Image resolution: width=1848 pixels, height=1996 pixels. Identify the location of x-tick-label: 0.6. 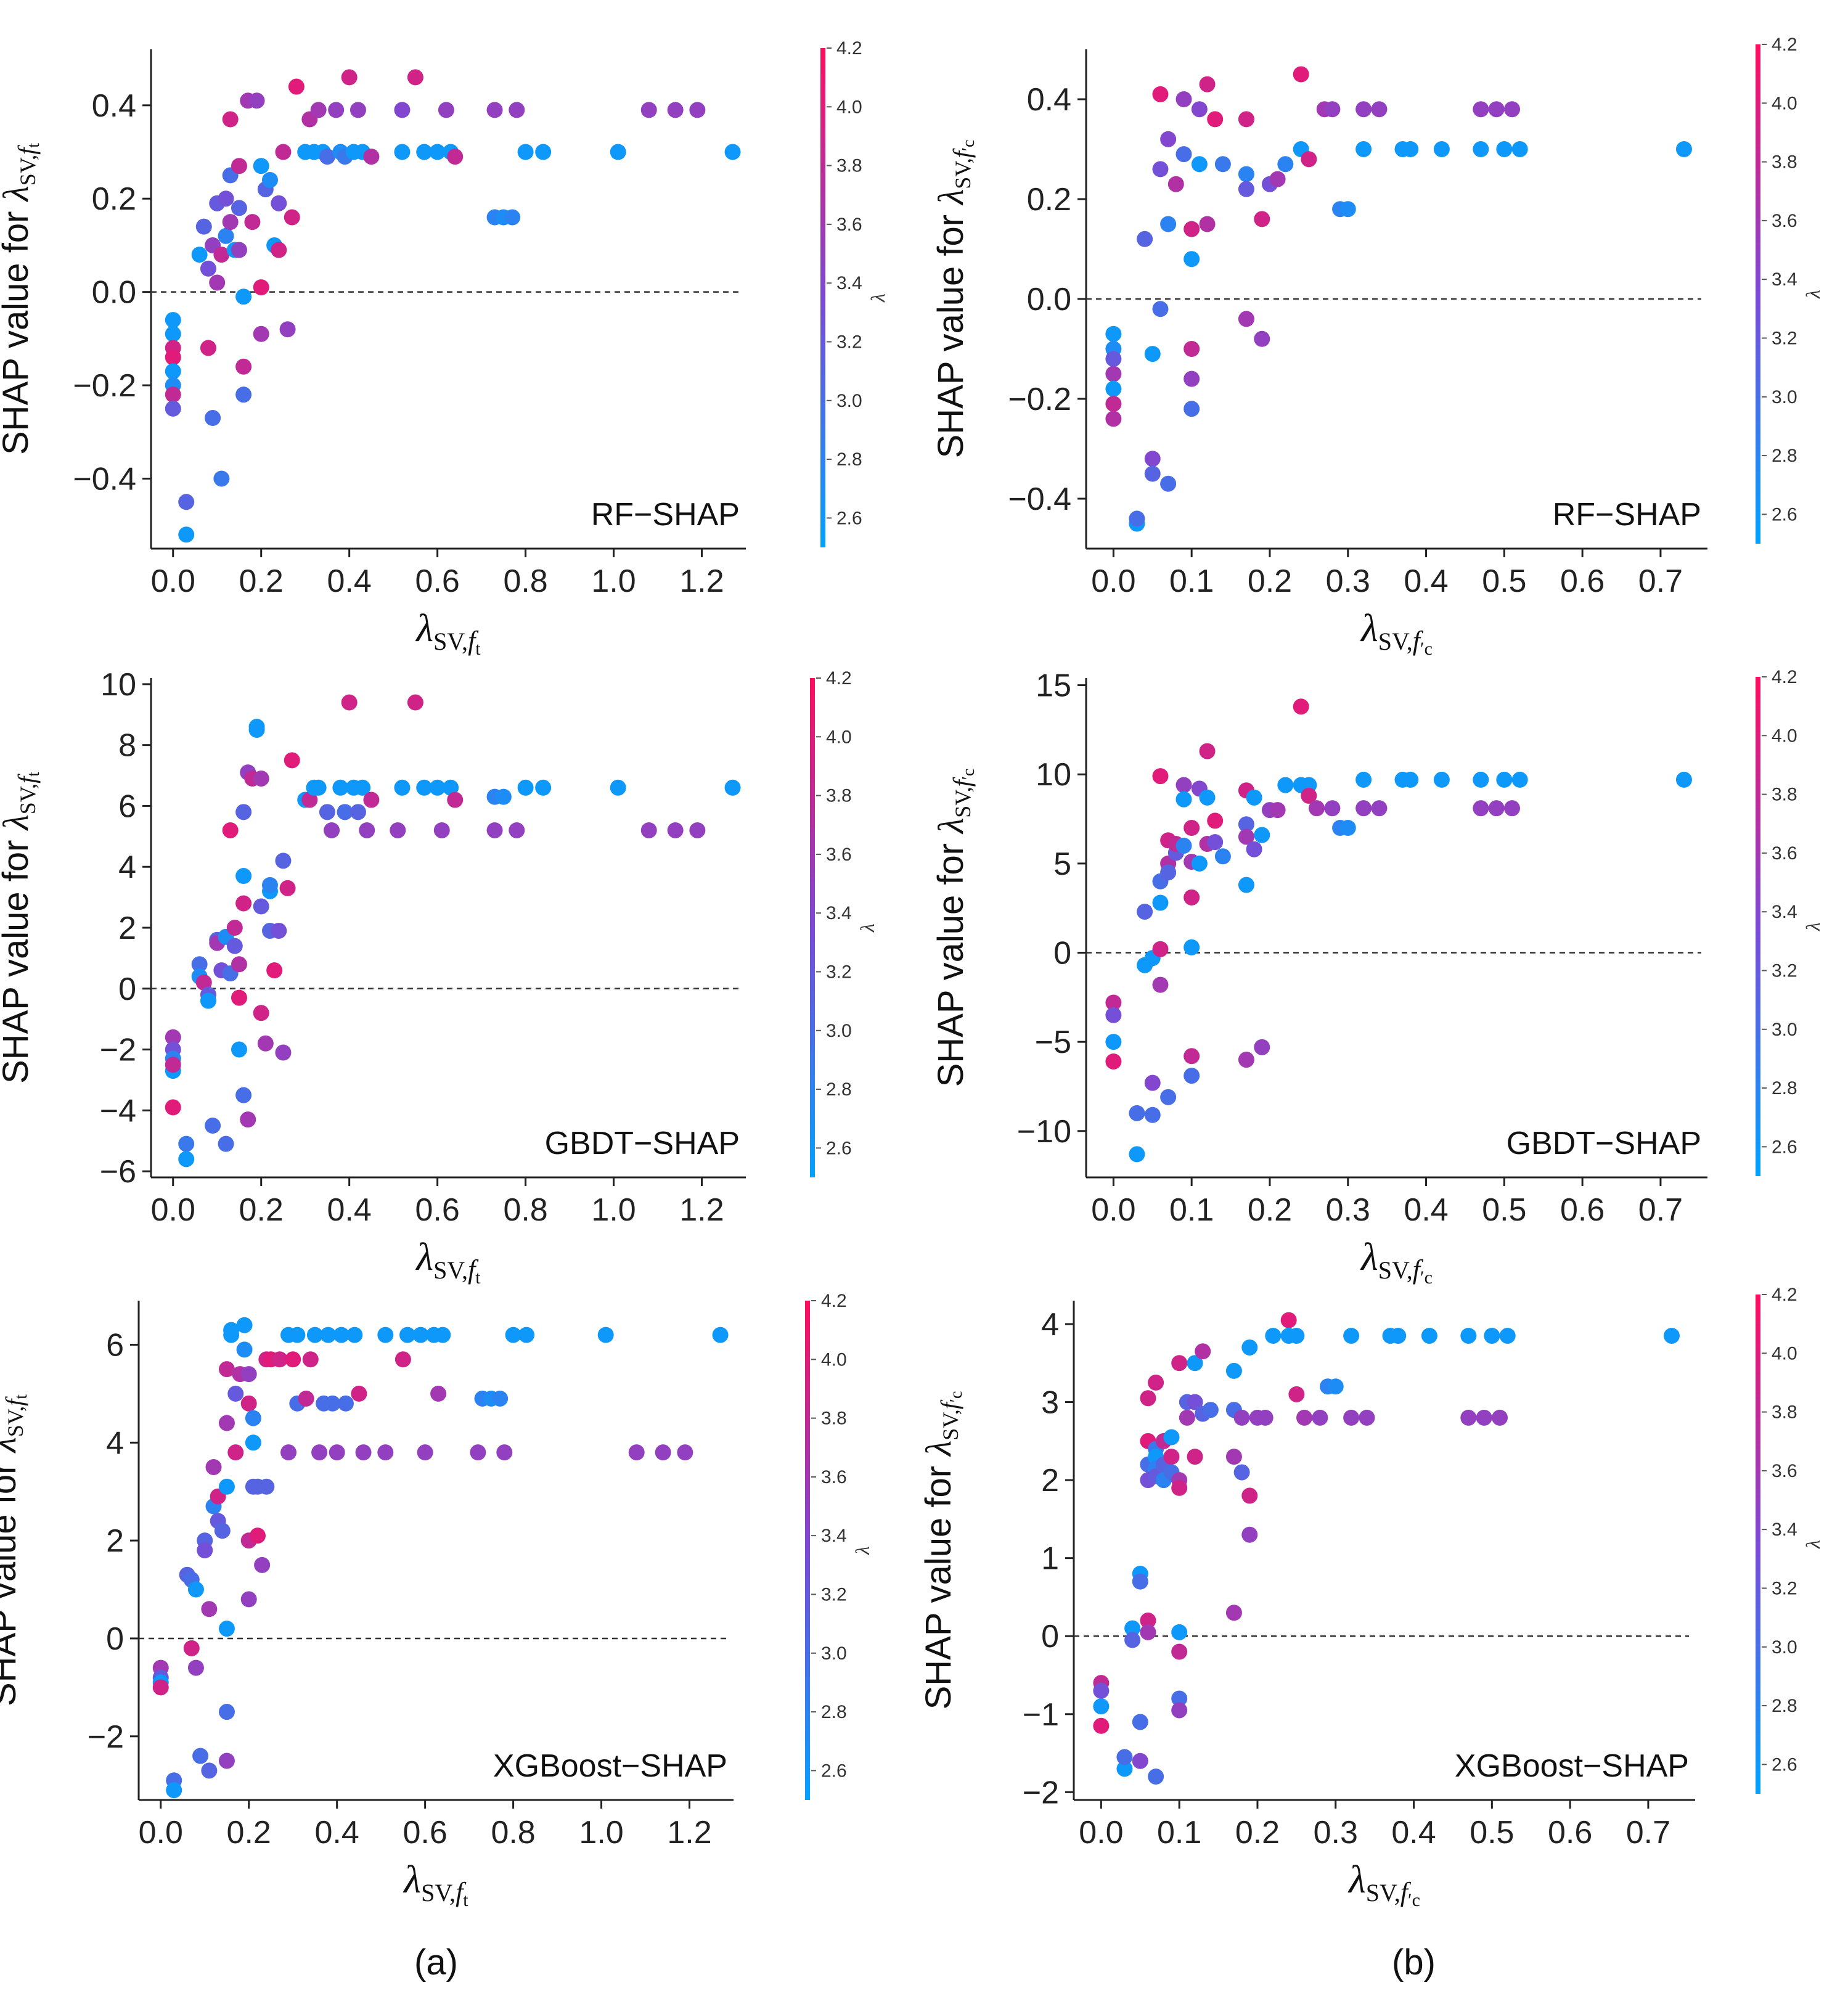
(1582, 1210).